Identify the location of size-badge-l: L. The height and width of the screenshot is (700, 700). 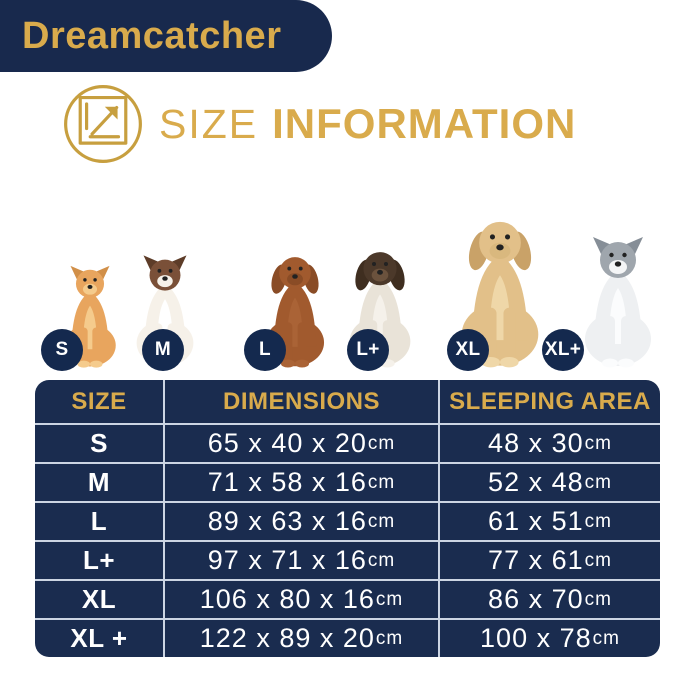
(265, 350).